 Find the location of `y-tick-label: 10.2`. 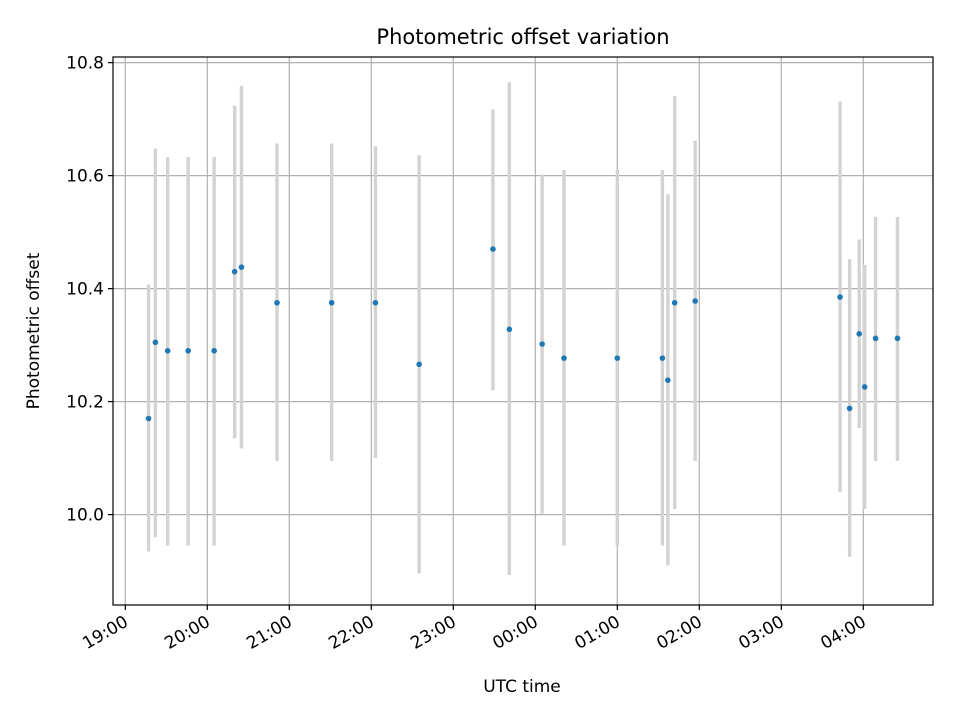

y-tick-label: 10.2 is located at coordinates (85, 403).